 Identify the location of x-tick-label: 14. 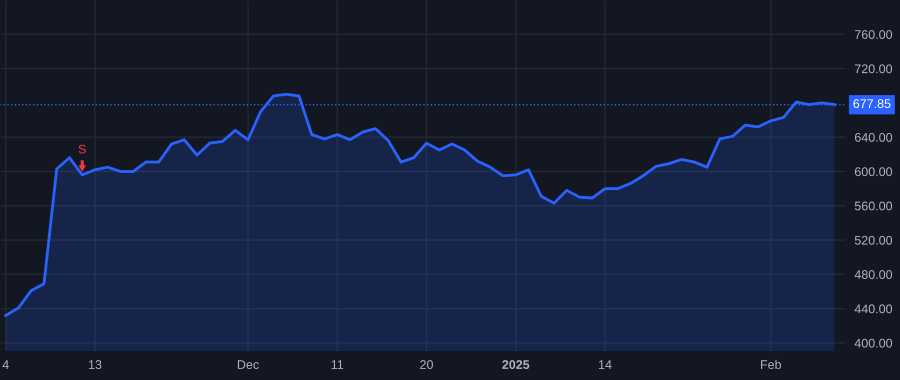
(605, 364).